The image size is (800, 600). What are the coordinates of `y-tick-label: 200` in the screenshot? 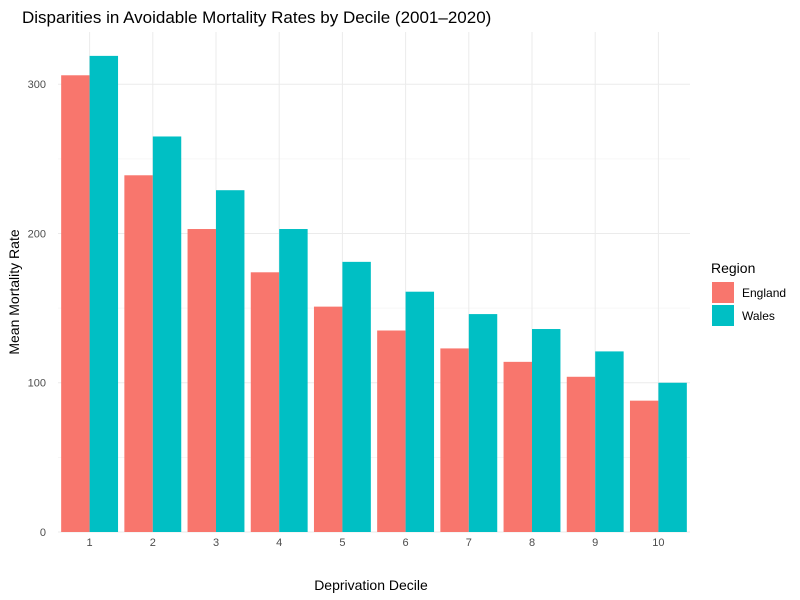 It's located at (37, 234).